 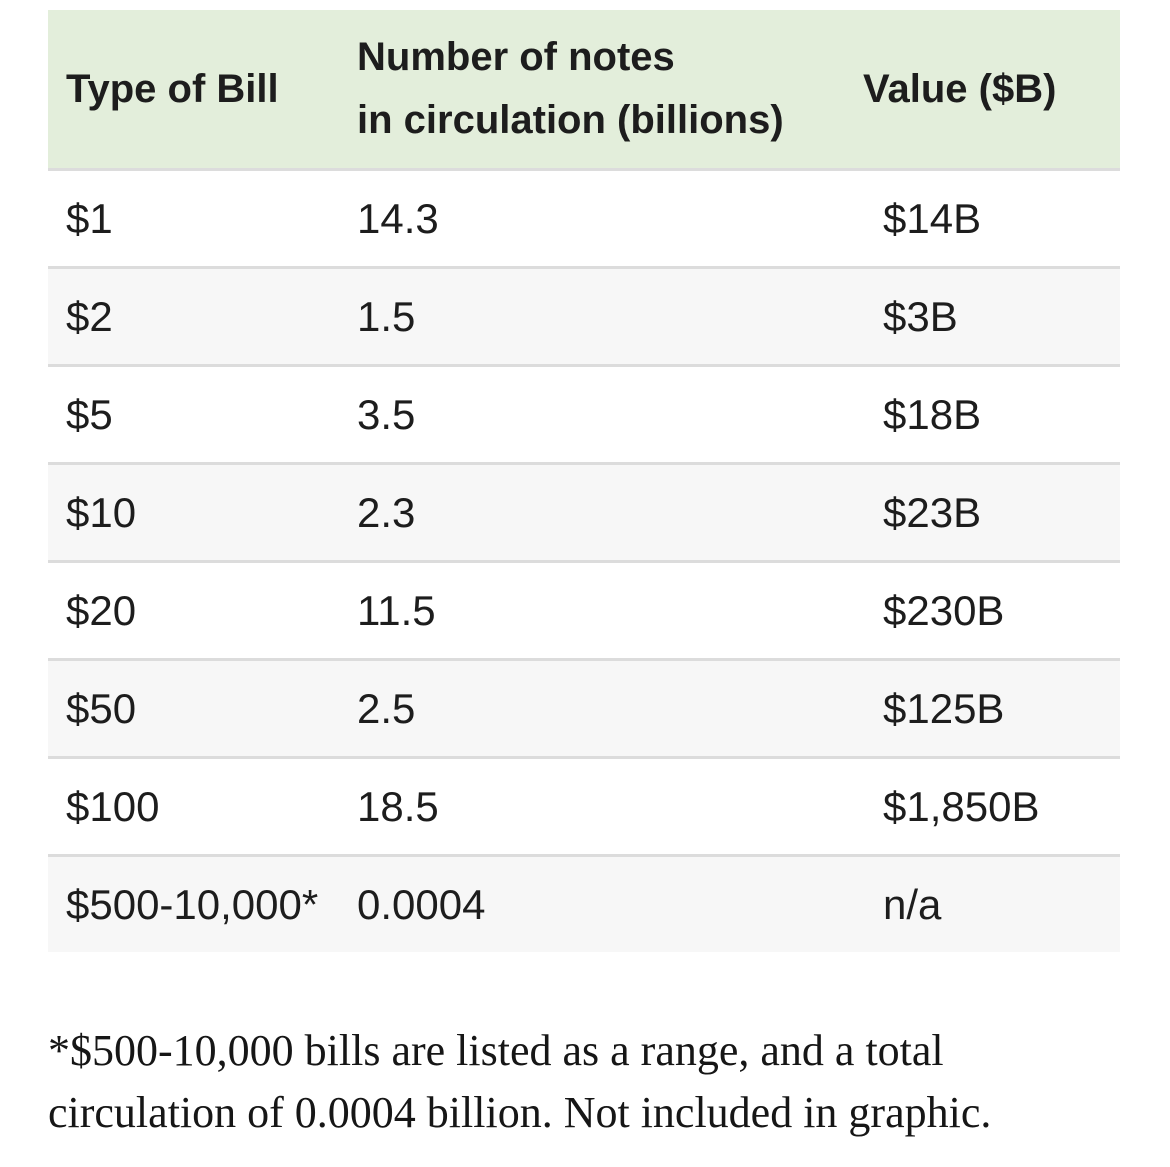 I want to click on cell-notes-count: 1.5, so click(x=386, y=316).